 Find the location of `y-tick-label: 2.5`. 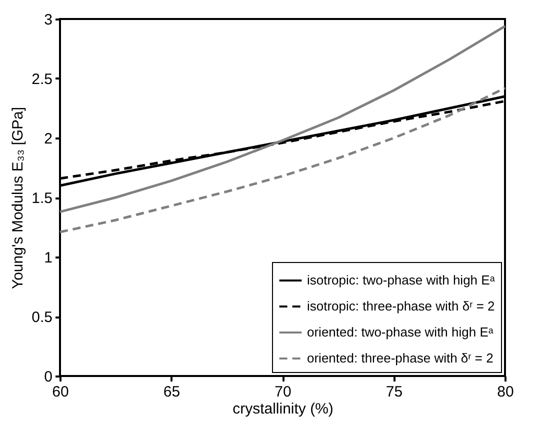

y-tick-label: 2.5 is located at coordinates (42, 79).